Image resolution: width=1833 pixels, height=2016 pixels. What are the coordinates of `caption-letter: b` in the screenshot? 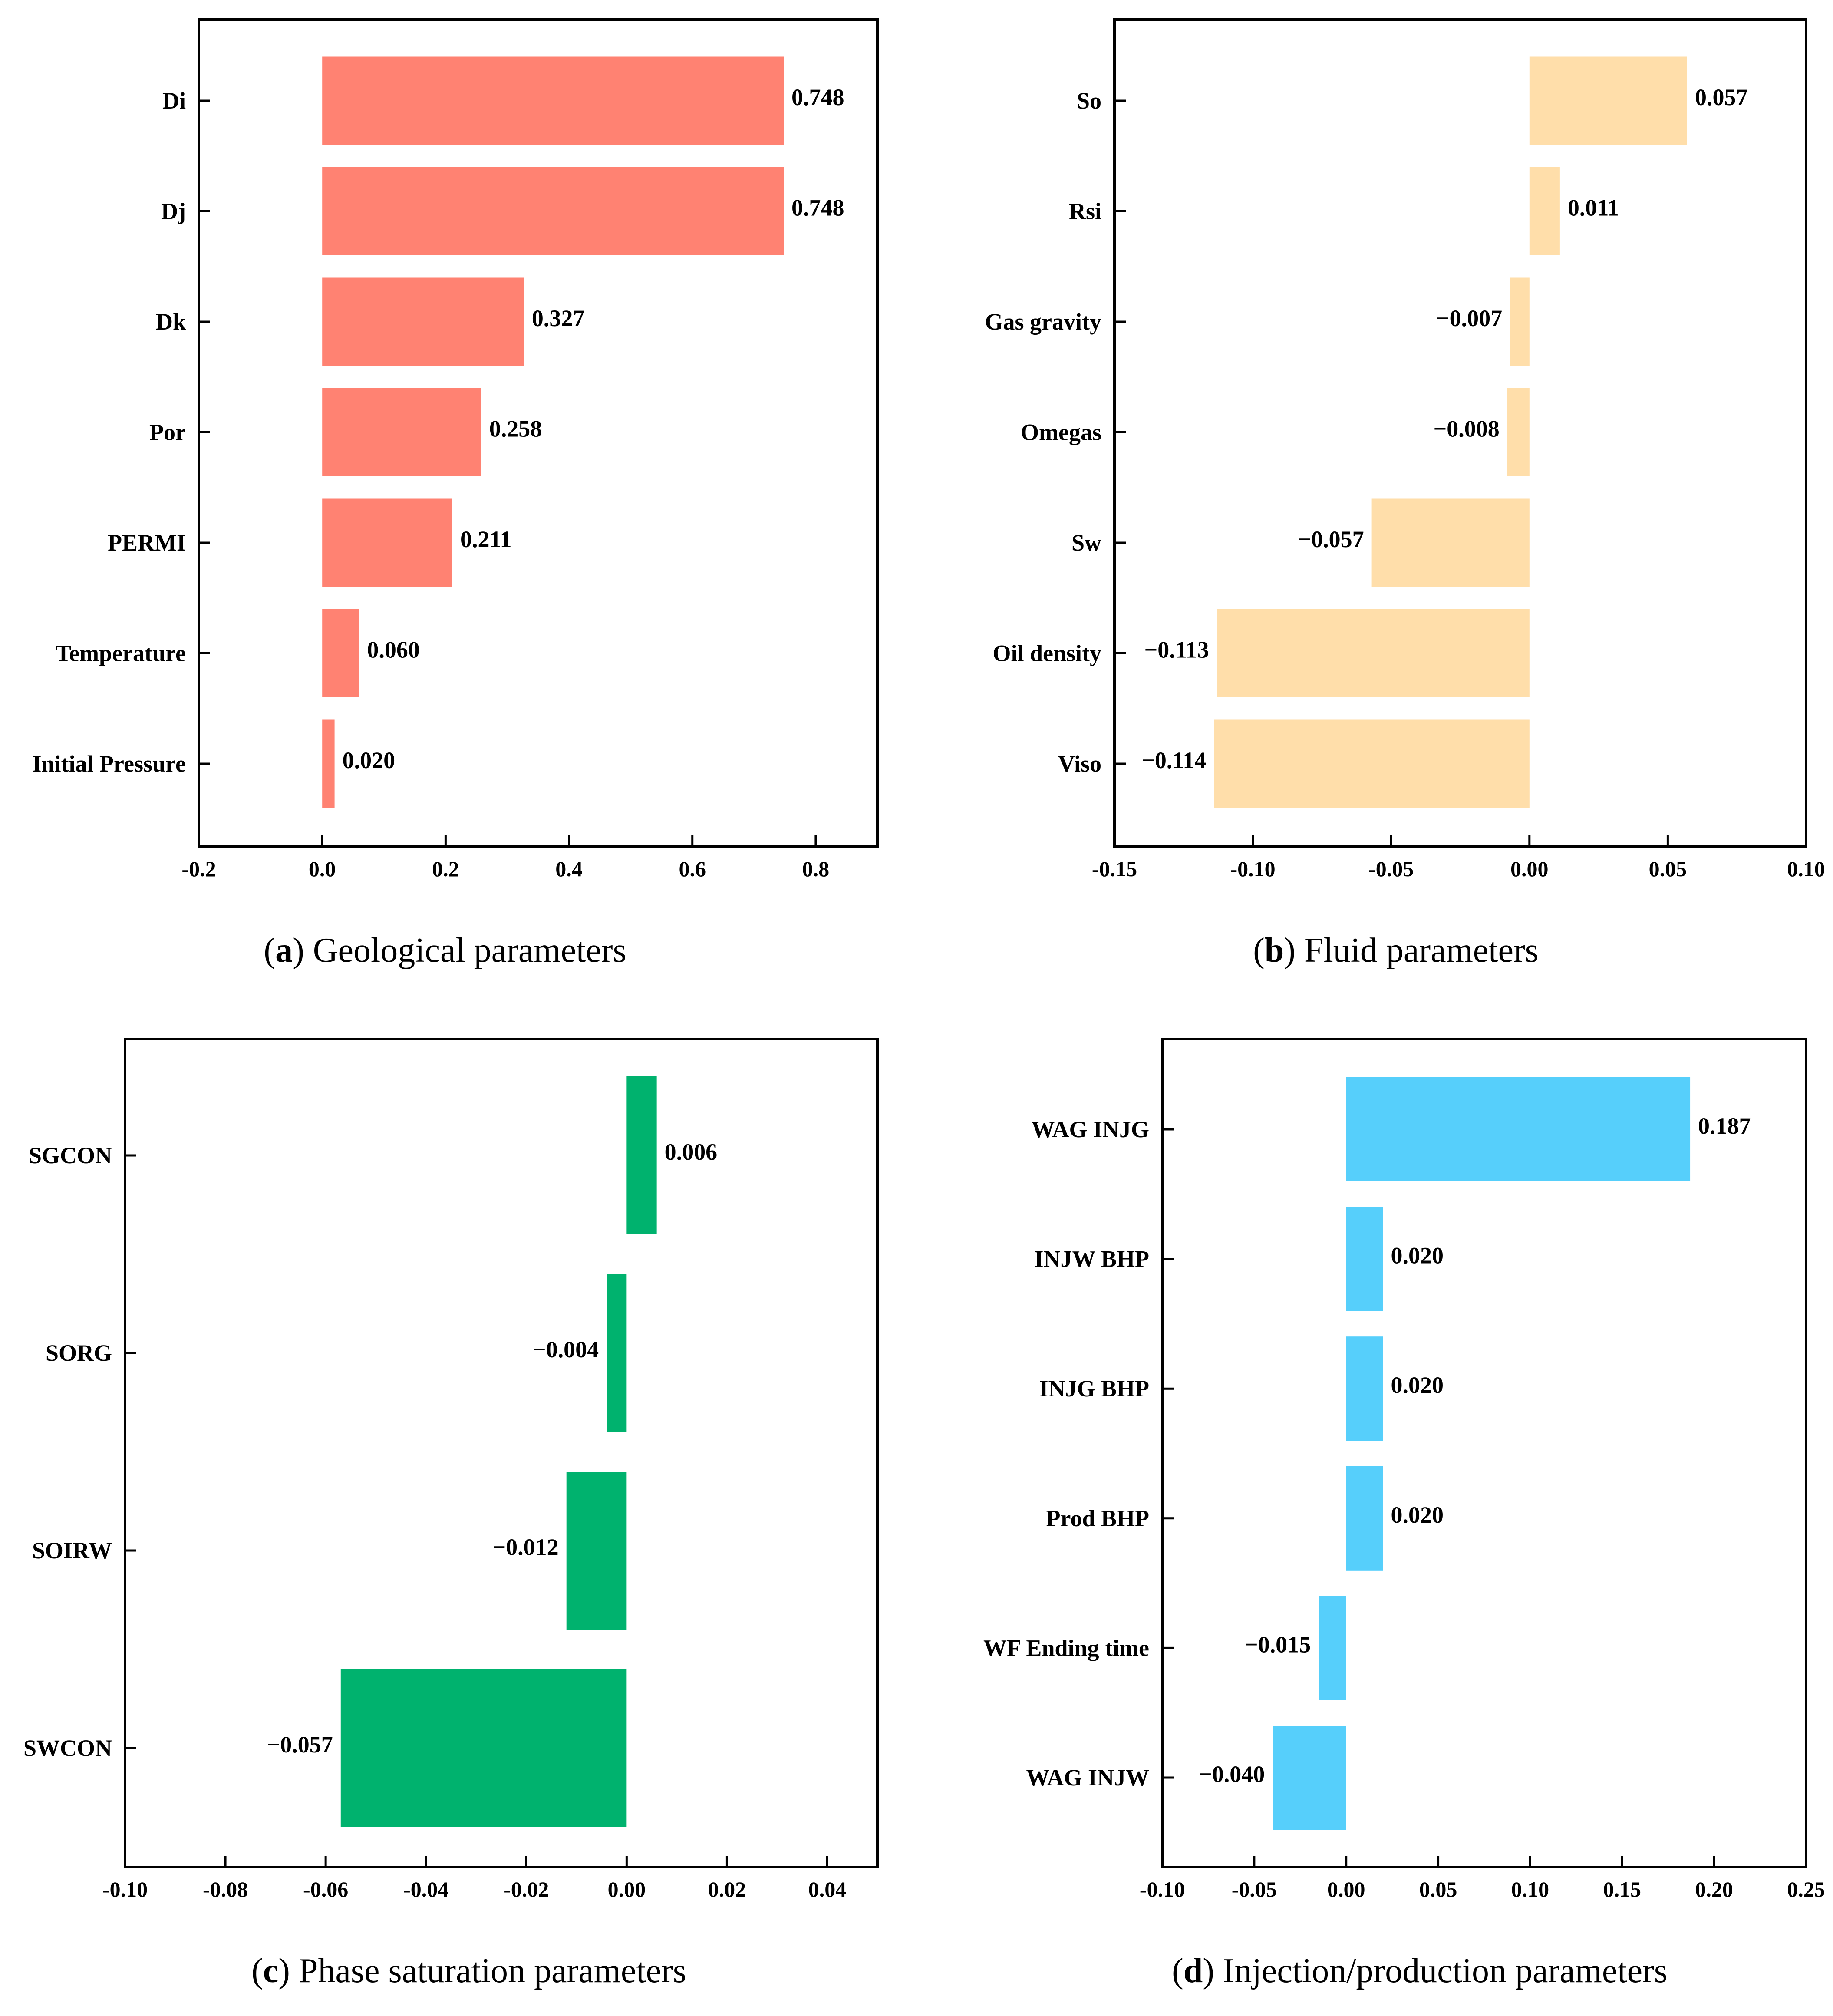 It's located at (1274, 950).